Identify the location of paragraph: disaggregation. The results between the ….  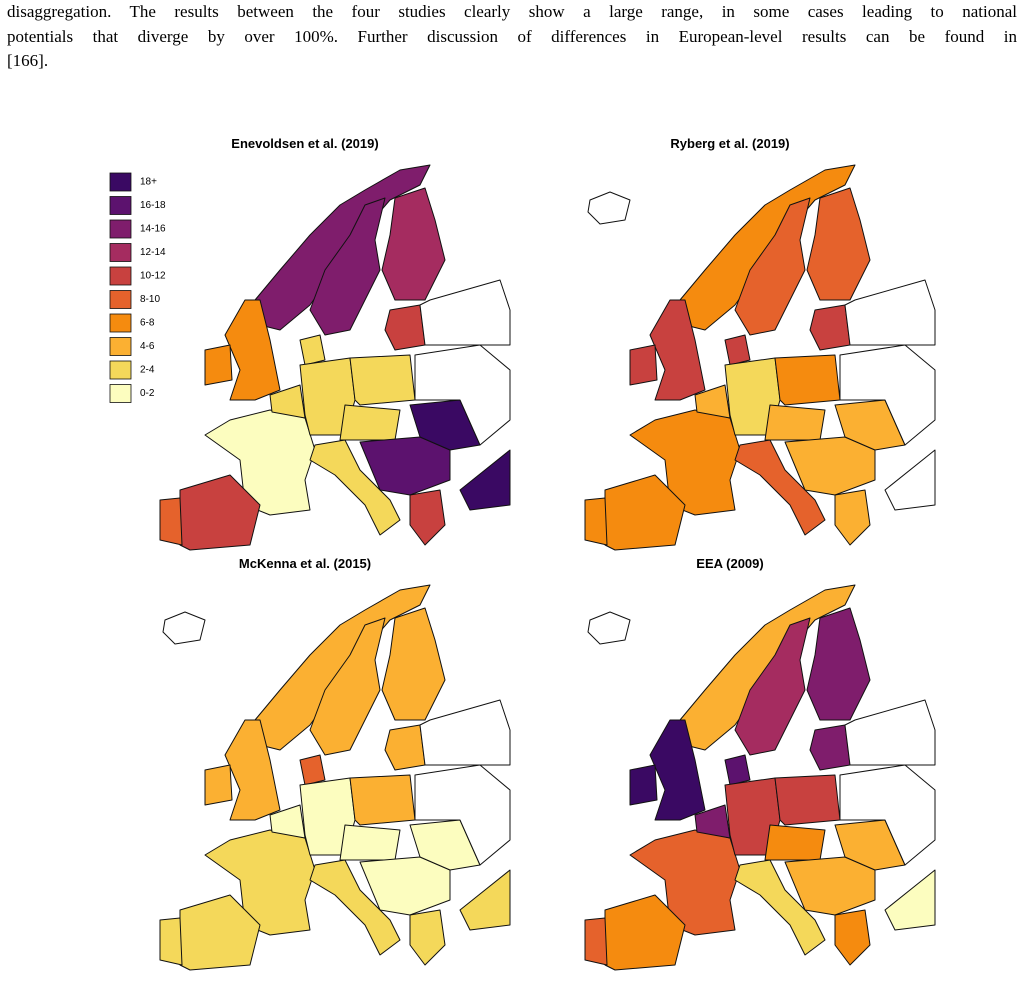
(512, 37).